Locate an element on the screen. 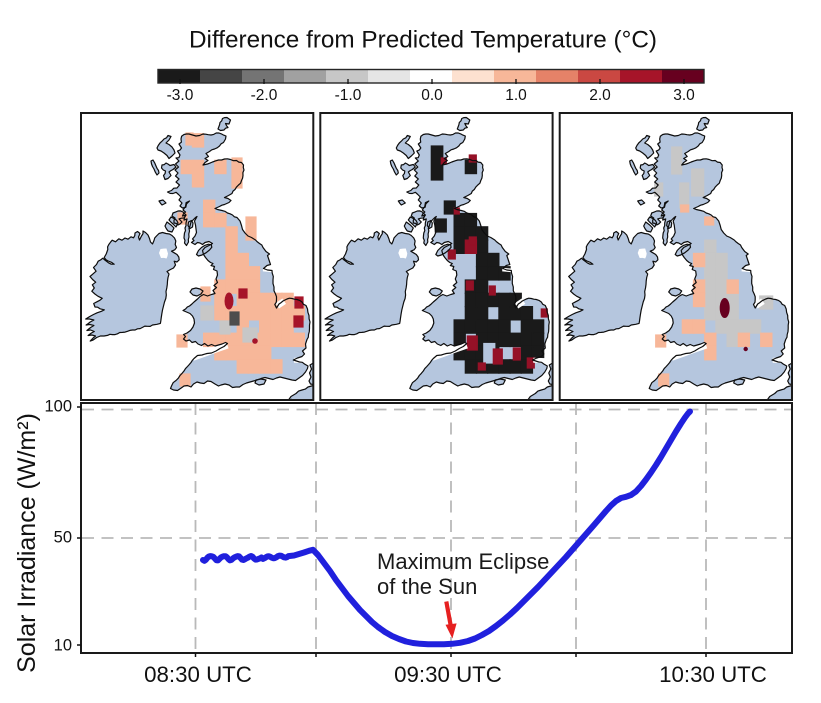  svg-text: 0.0 is located at coordinates (432, 95).